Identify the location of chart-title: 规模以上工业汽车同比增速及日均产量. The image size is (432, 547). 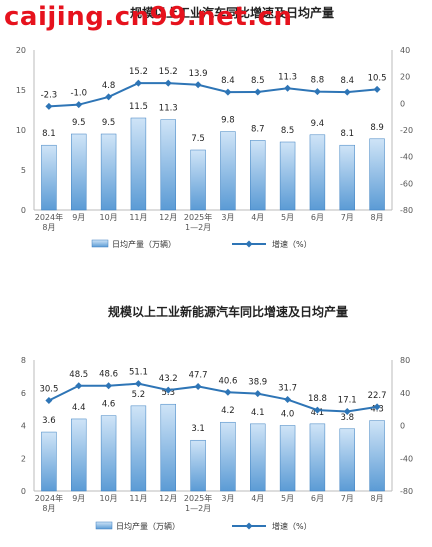
(232, 12).